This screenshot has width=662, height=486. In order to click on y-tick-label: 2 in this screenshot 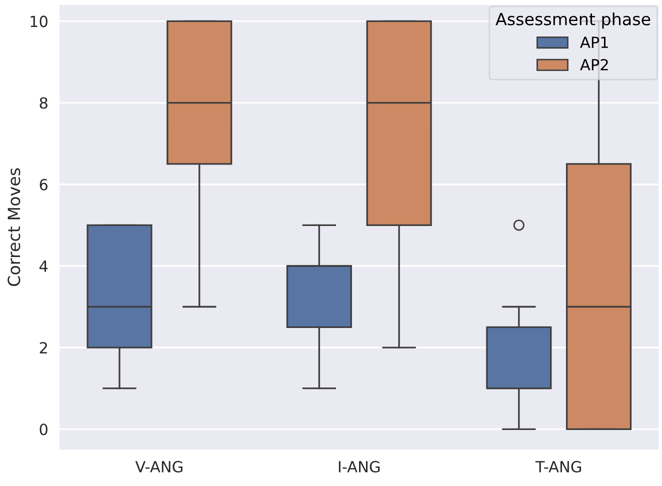, I will do `click(43, 348)`.